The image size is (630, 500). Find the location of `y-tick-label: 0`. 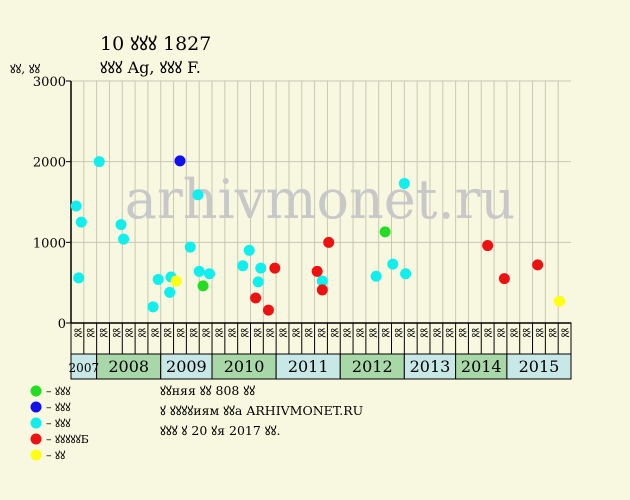

y-tick-label: 0 is located at coordinates (62, 324).